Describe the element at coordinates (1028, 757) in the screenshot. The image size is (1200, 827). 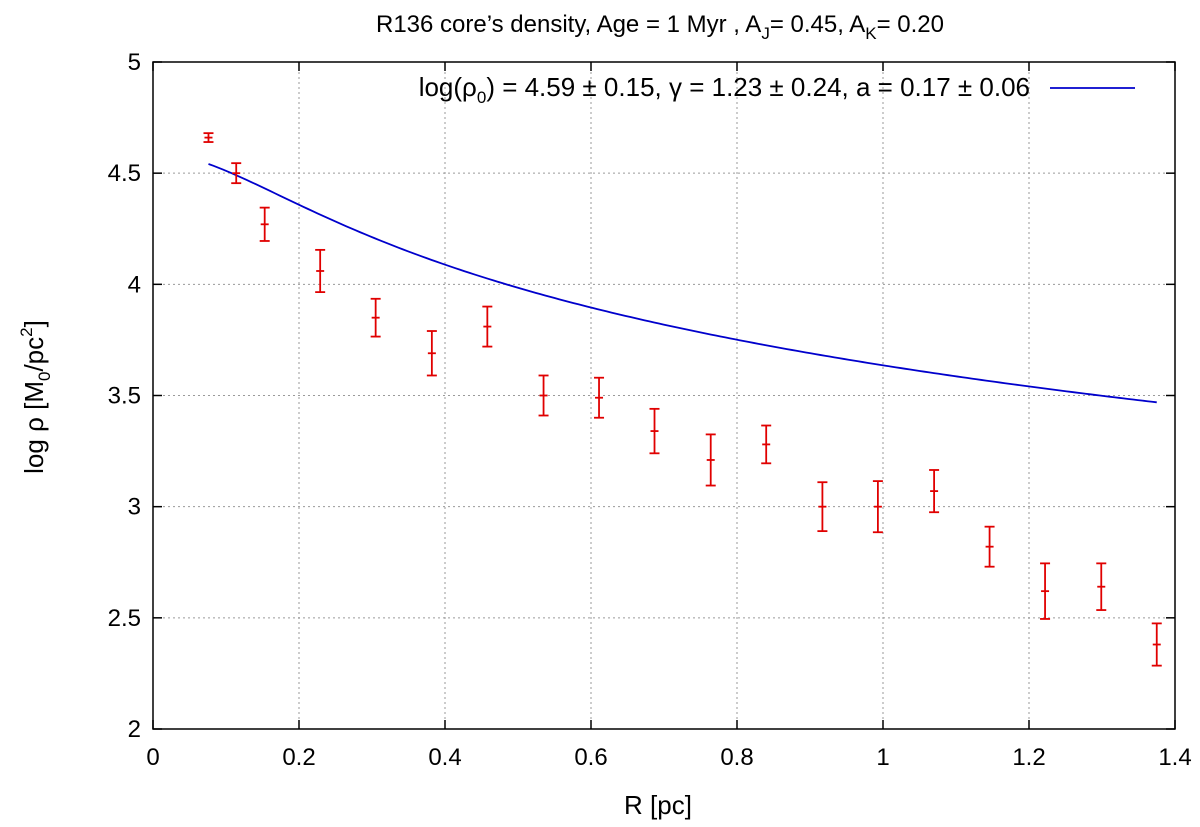
I see `x-tick-label: 1.2` at that location.